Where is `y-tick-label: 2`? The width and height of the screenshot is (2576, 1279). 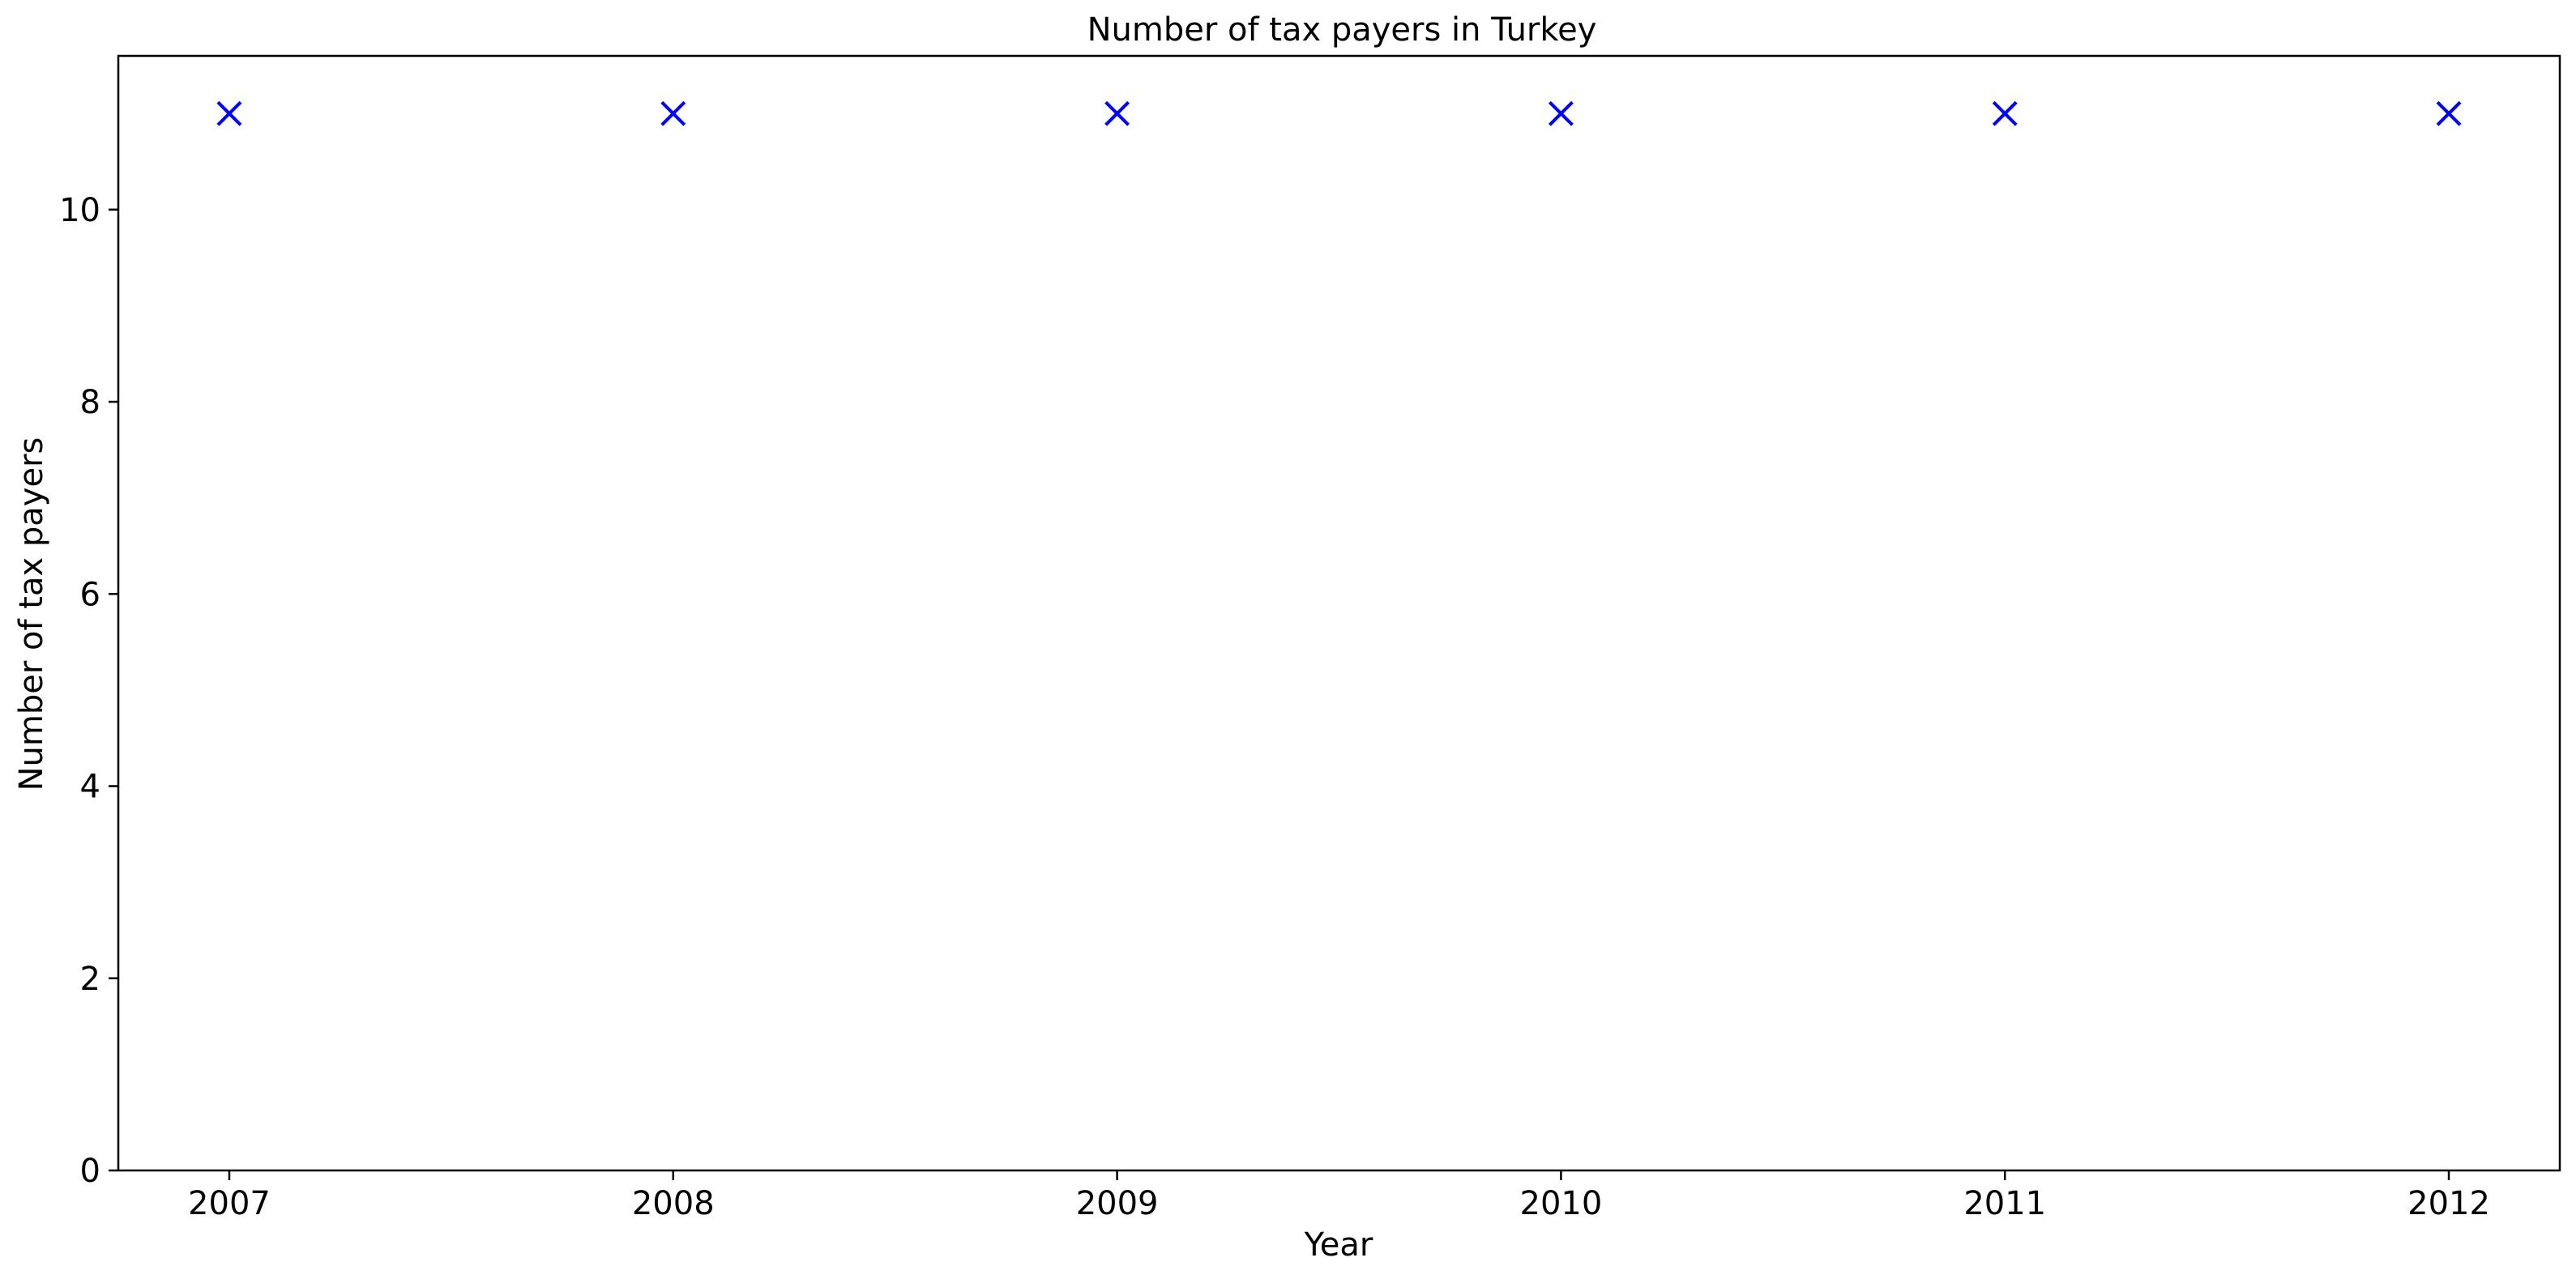 y-tick-label: 2 is located at coordinates (90, 979).